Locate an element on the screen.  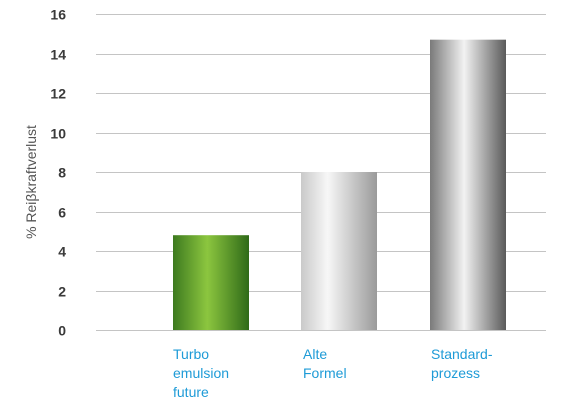
x-category-label-line: Standard- is located at coordinates (462, 354).